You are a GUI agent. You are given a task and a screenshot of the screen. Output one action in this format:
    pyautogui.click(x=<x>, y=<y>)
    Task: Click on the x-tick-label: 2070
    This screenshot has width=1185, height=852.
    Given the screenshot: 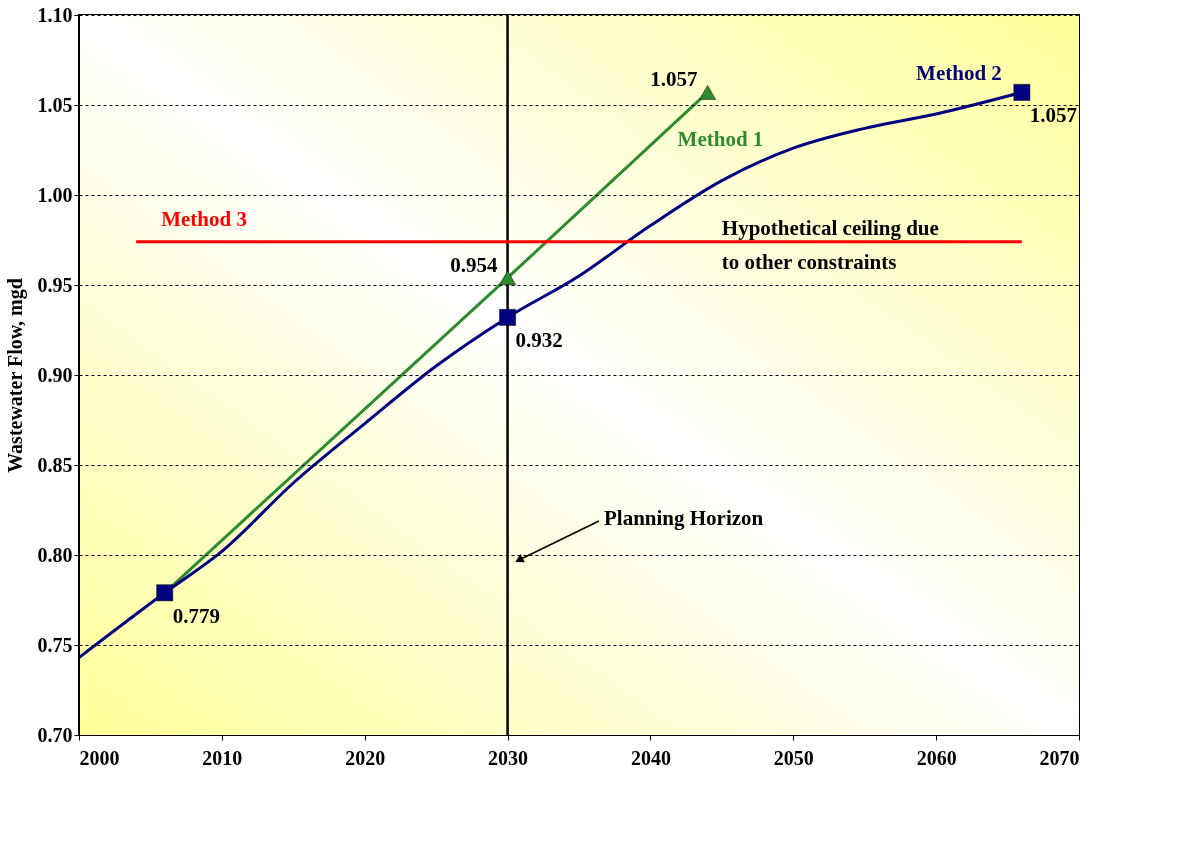 What is the action you would take?
    pyautogui.click(x=1059, y=757)
    